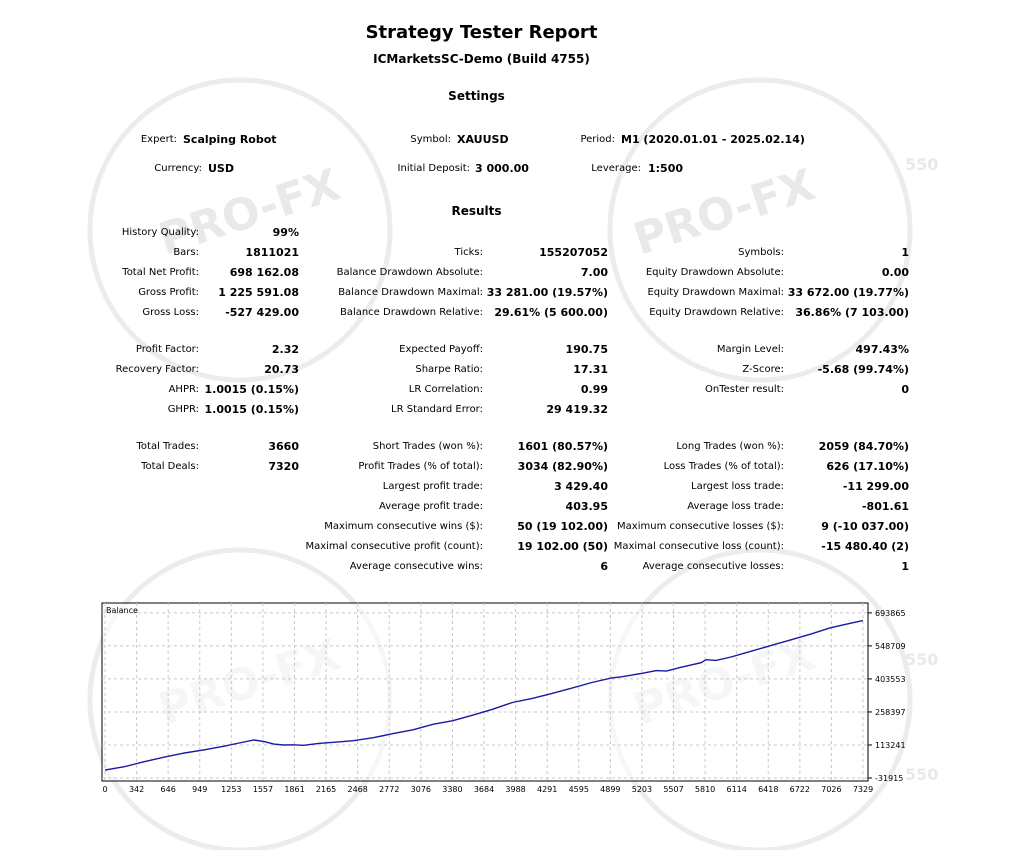  Describe the element at coordinates (547, 789) in the screenshot. I see `x-tick-label: 4291` at that location.